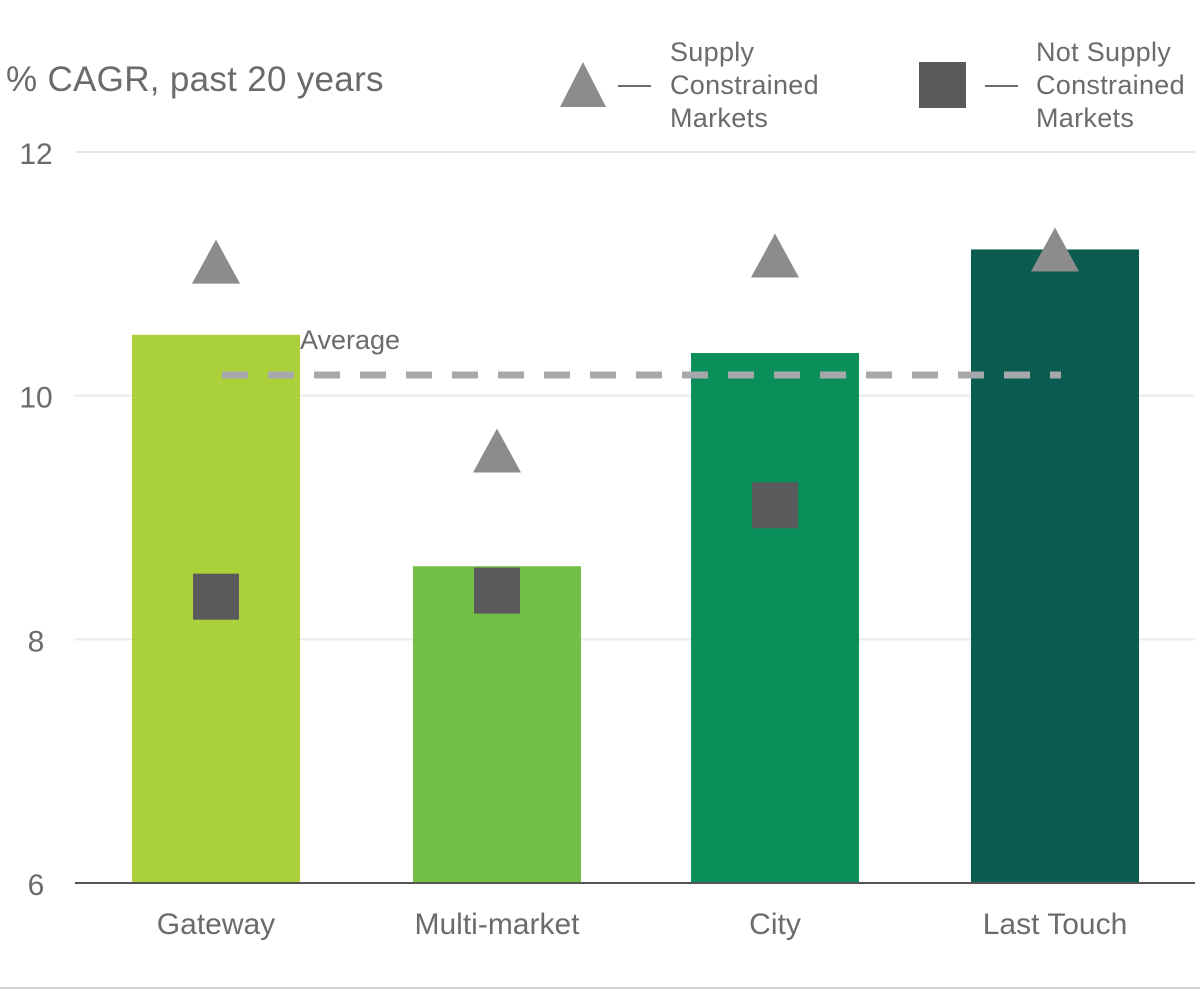 The height and width of the screenshot is (1000, 1200). What do you see at coordinates (497, 450) in the screenshot?
I see `supply-constrained-marker-multi-market` at bounding box center [497, 450].